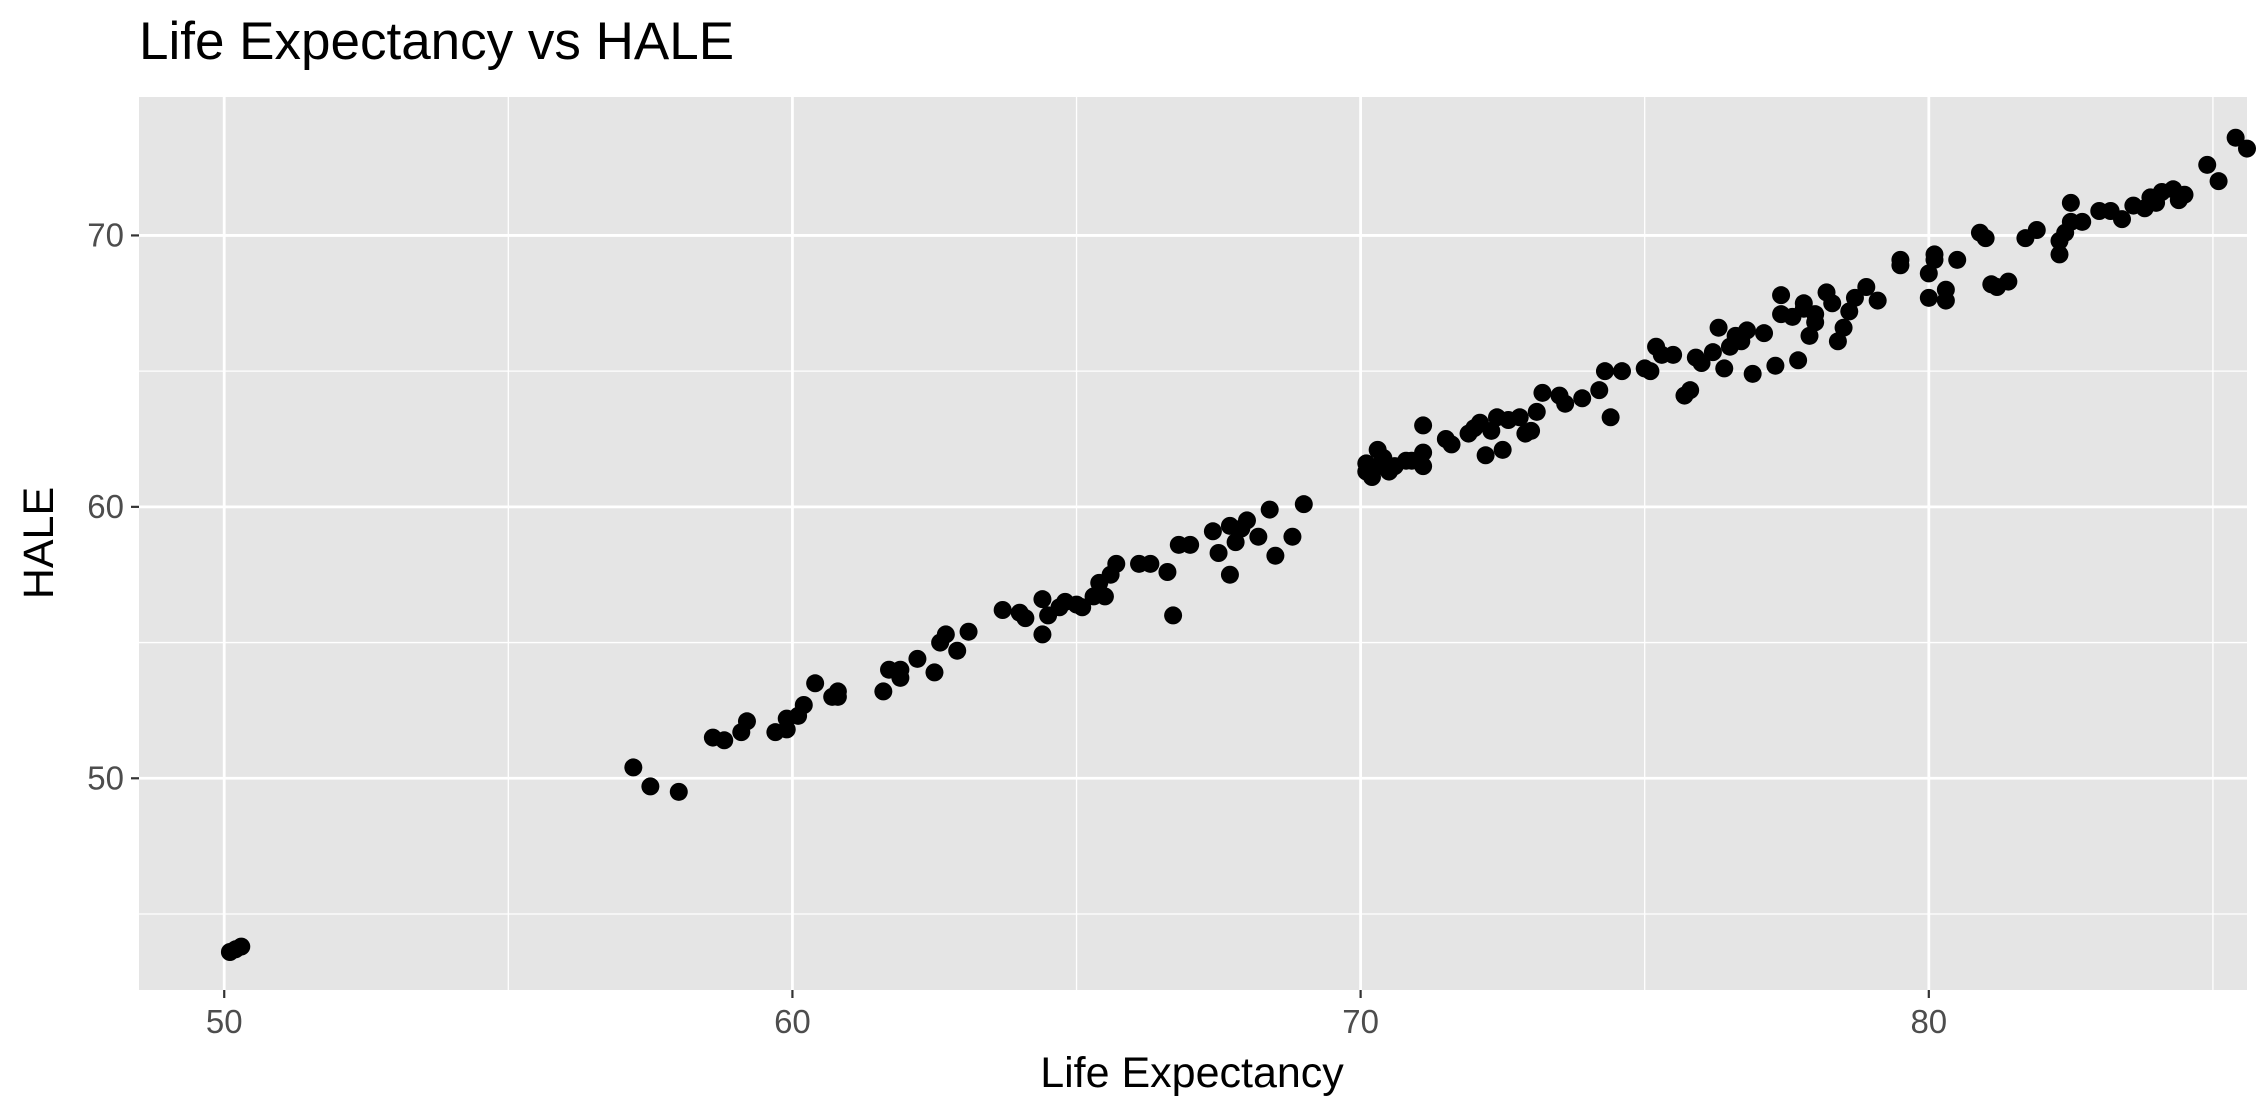 The height and width of the screenshot is (1120, 2266). What do you see at coordinates (224, 1021) in the screenshot?
I see `x-tick-label: 50` at bounding box center [224, 1021].